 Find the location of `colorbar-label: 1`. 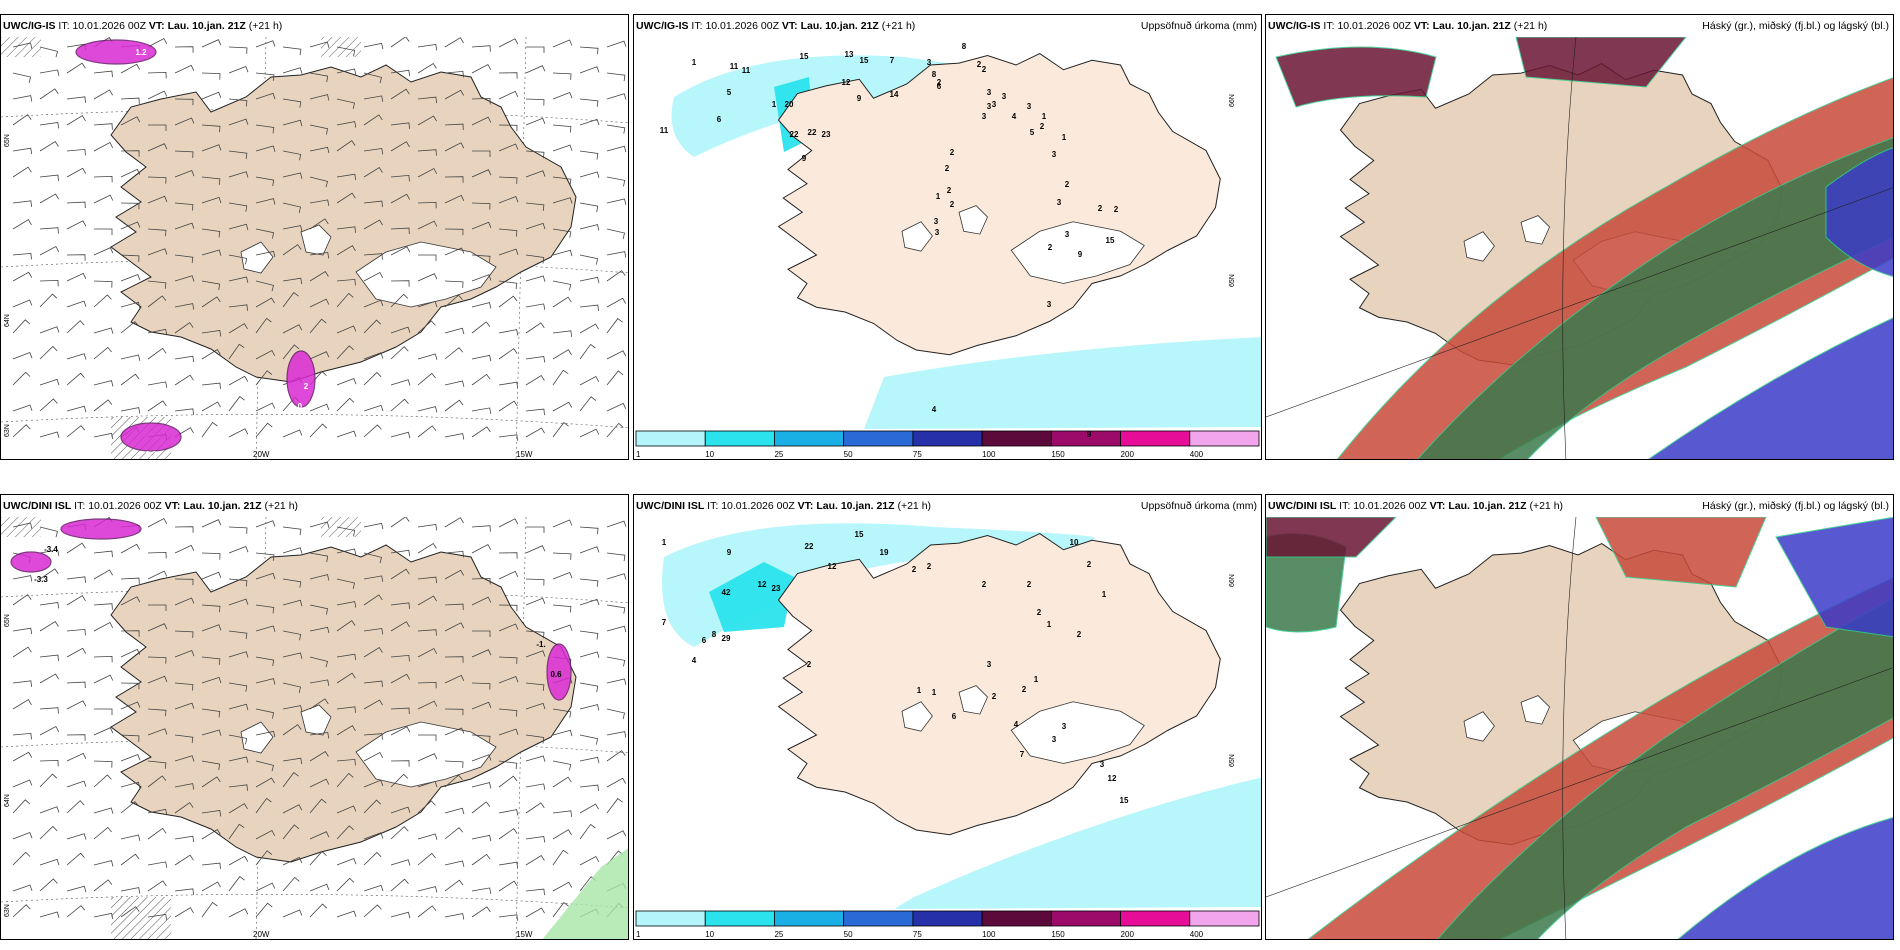

colorbar-label: 1 is located at coordinates (638, 454).